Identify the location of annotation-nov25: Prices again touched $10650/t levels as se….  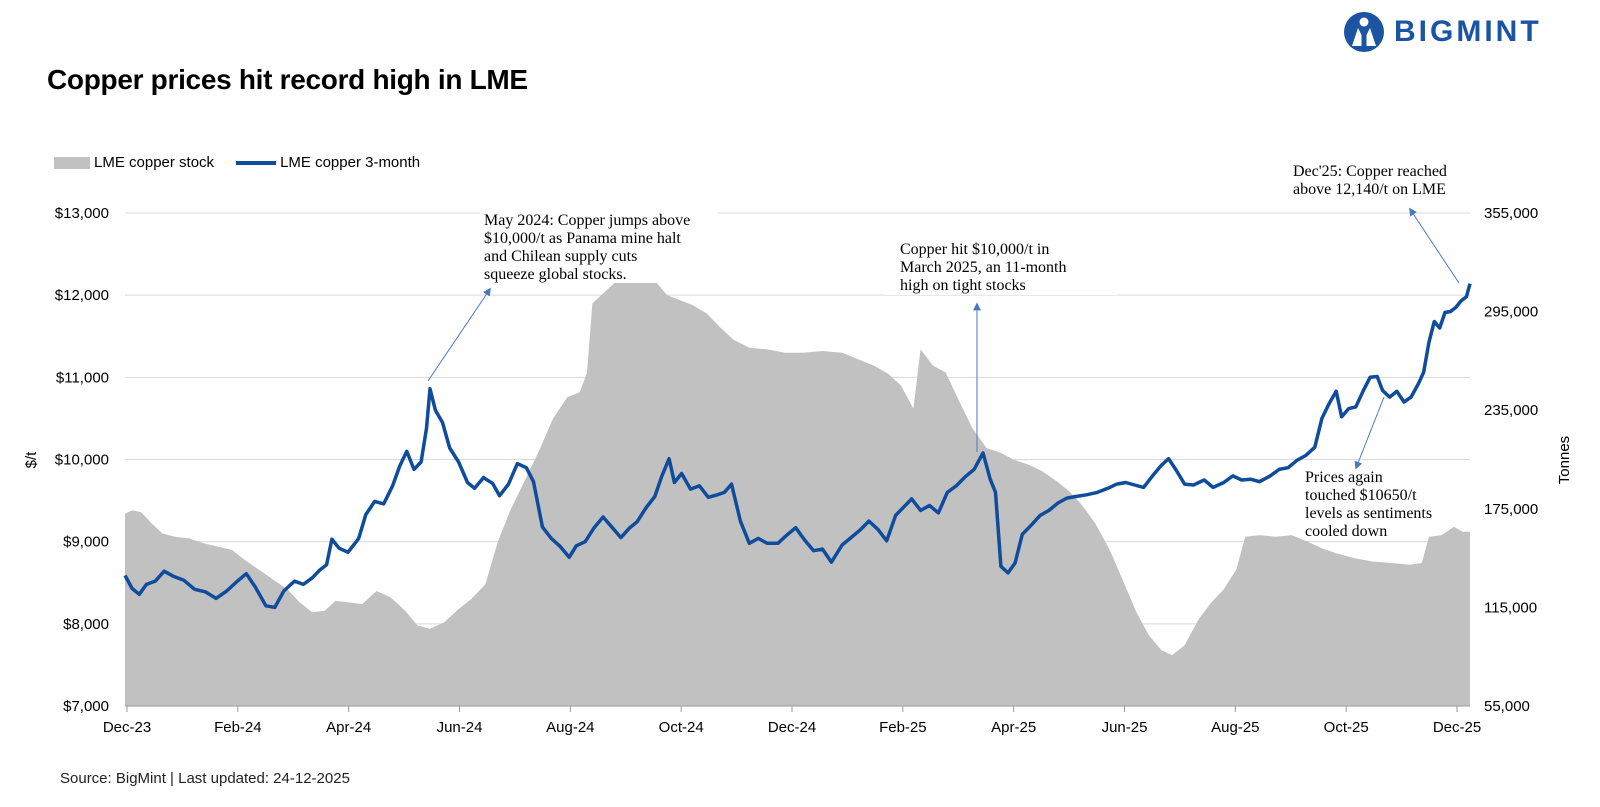
(1368, 504).